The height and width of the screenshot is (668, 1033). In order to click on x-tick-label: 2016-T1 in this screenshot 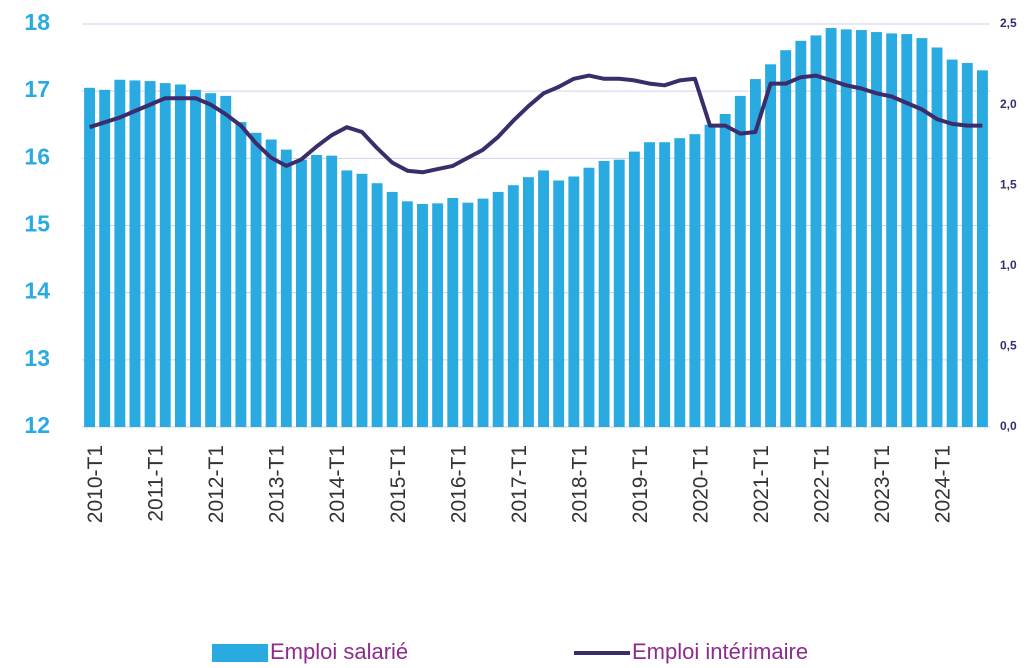, I will do `click(458, 484)`.